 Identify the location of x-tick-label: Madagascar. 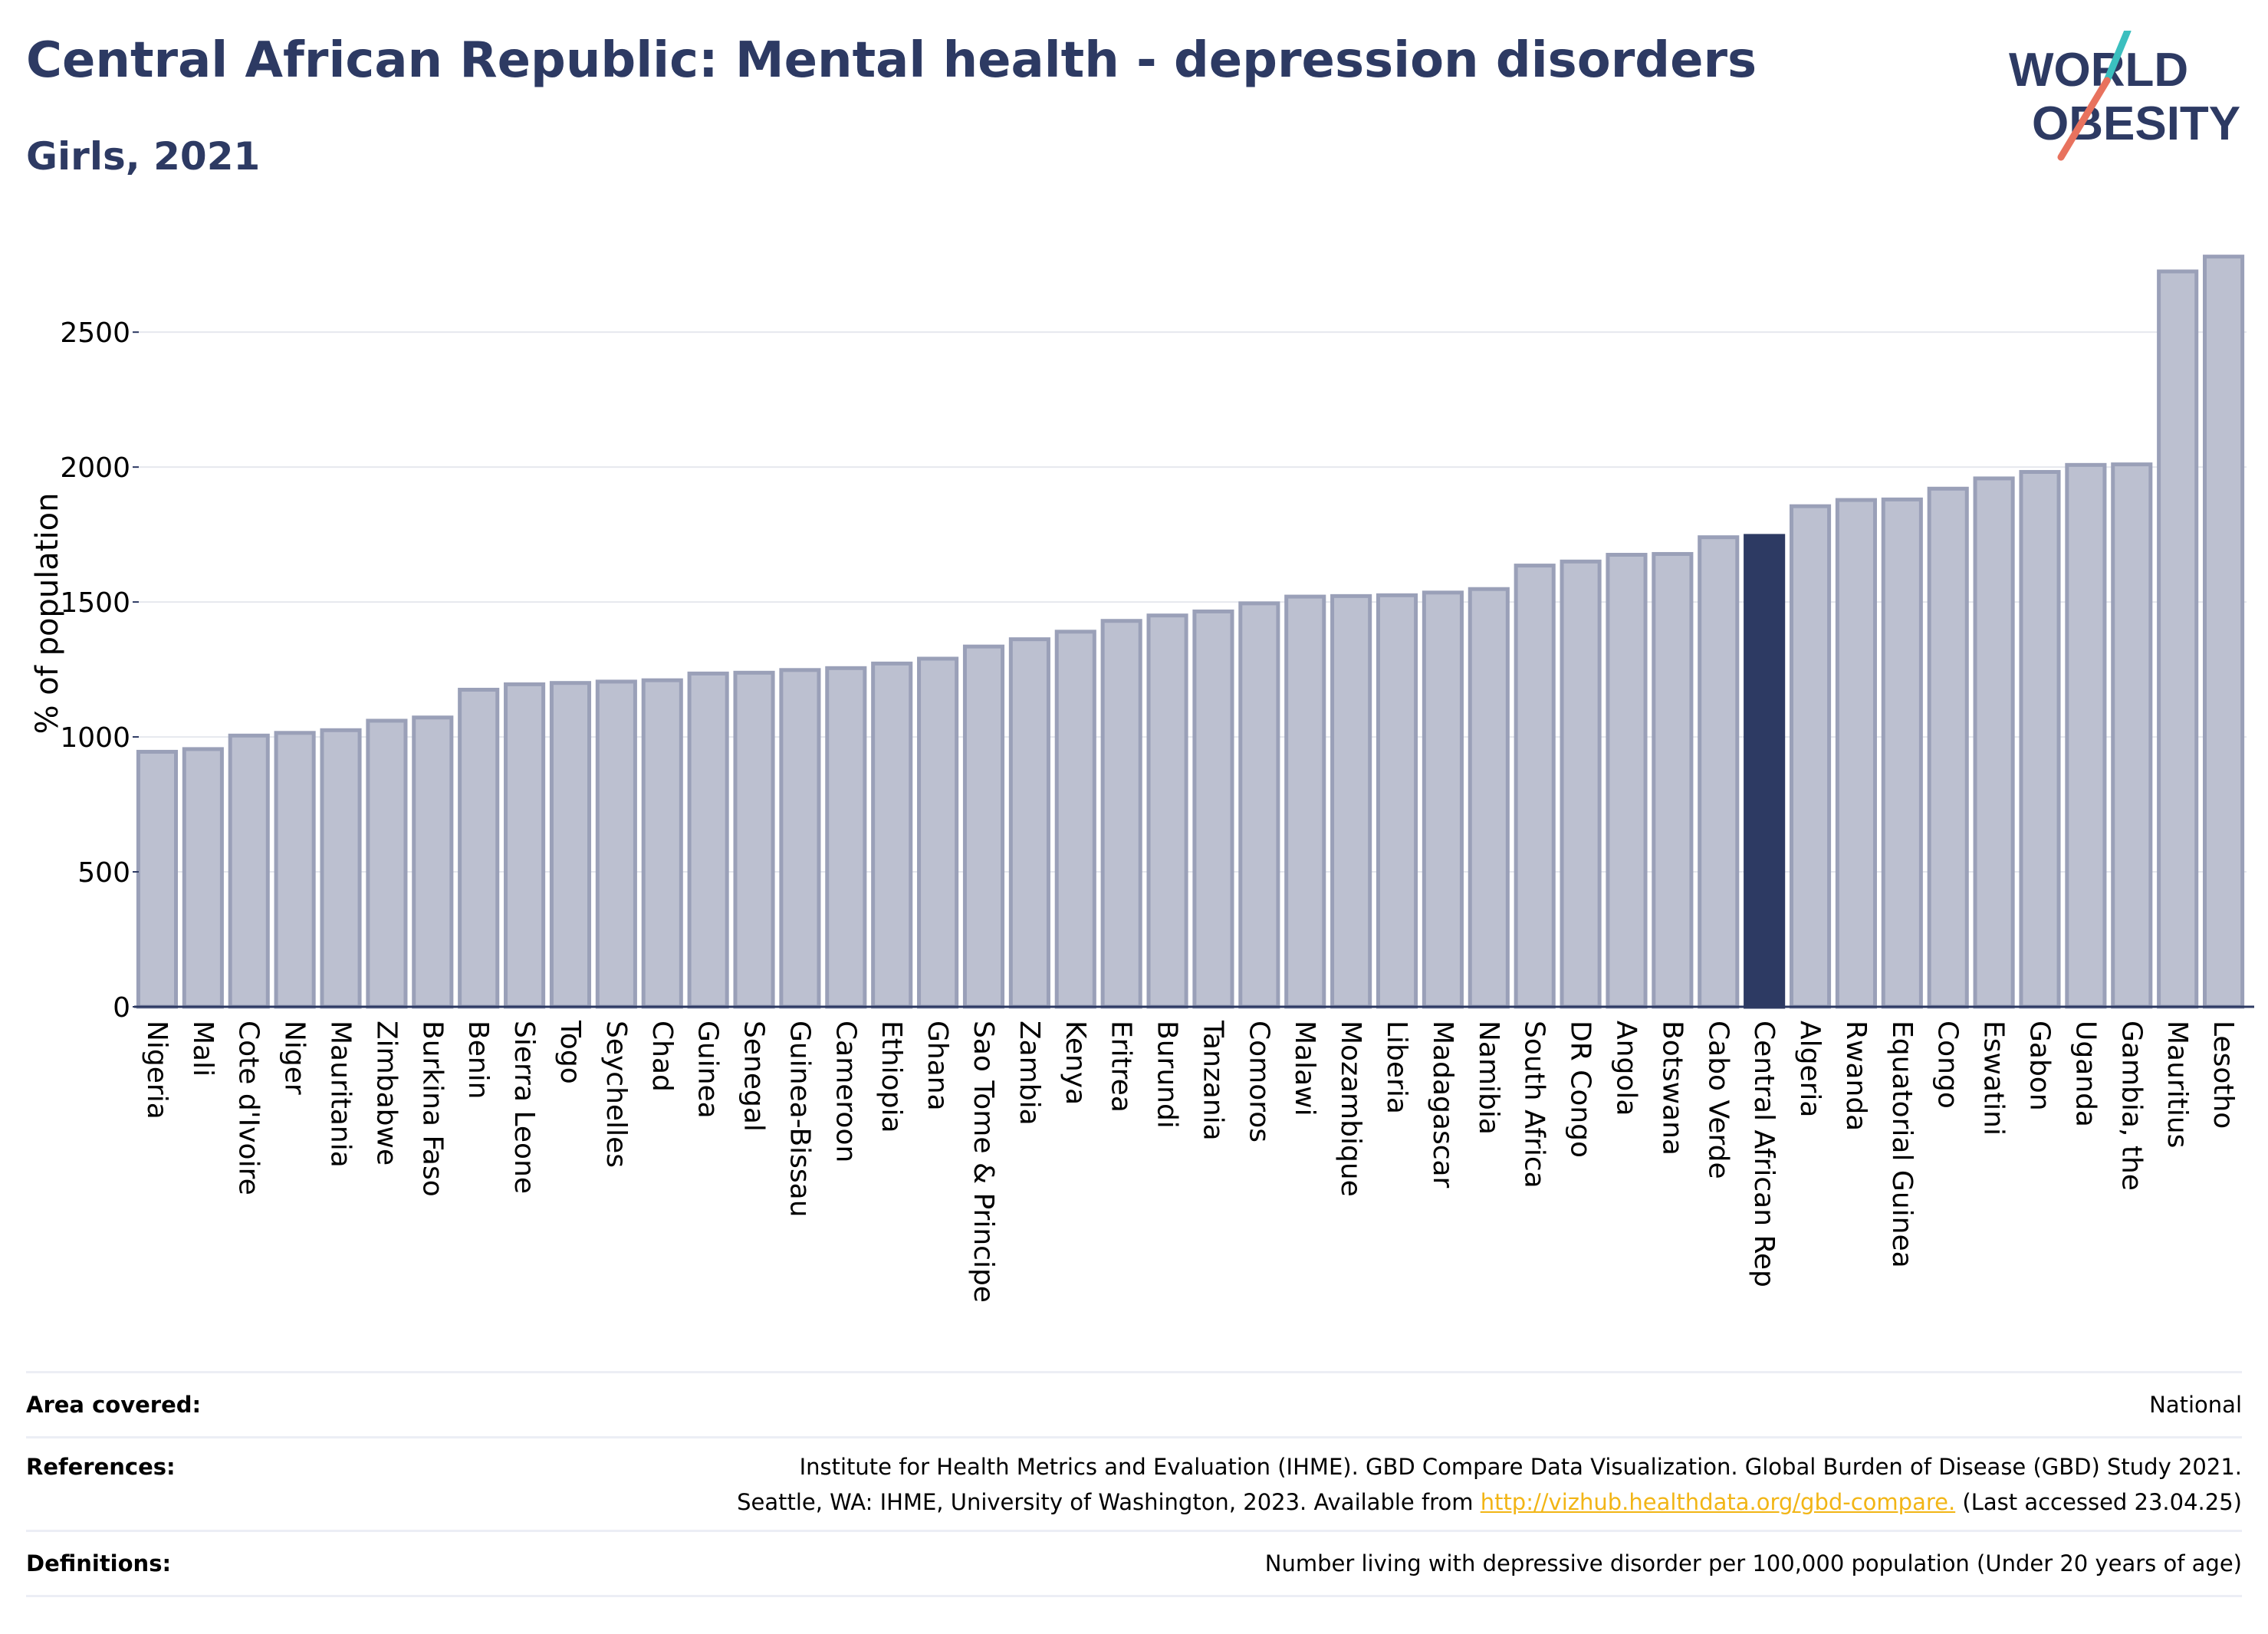
(1442, 1105).